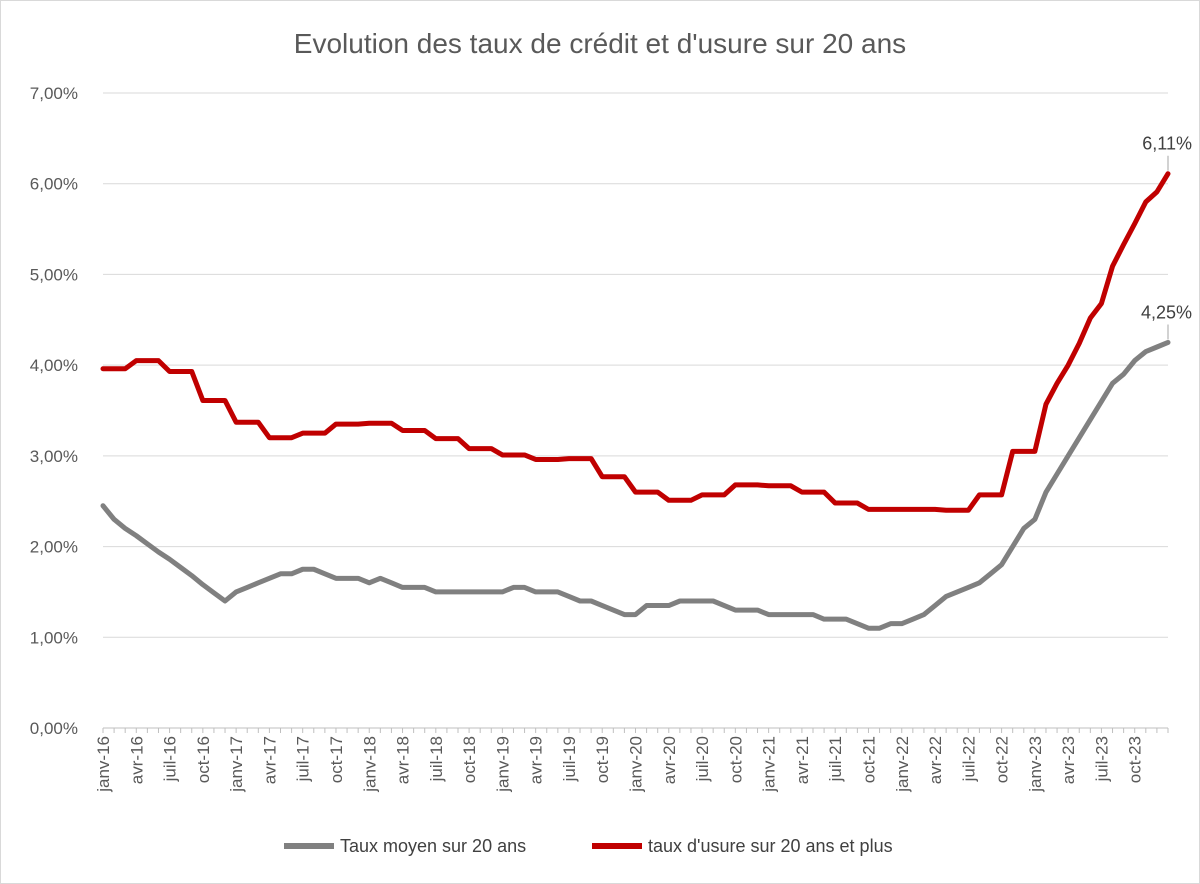 The image size is (1200, 884). I want to click on annotation-layer: 4,25% 6,11%, so click(1166, 237).